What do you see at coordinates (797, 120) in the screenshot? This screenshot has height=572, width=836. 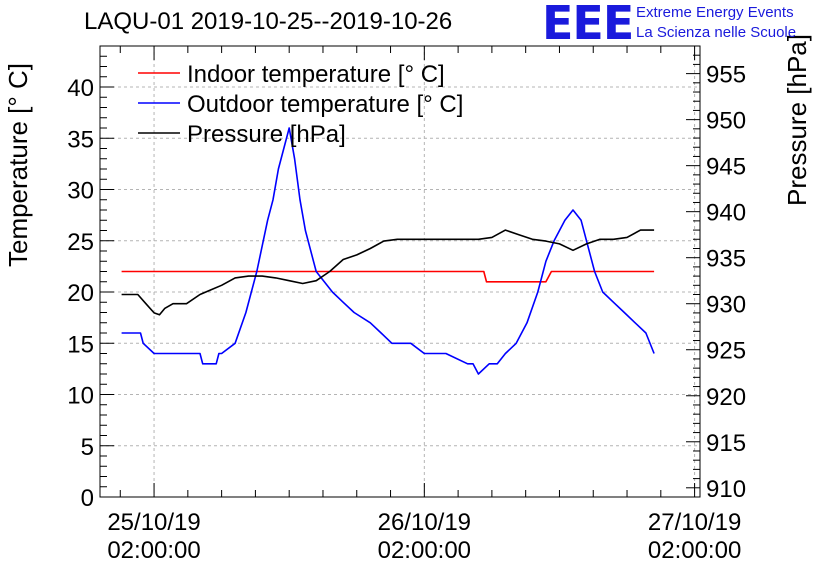 I see `y2-axis-label: Pressure [hPa]` at bounding box center [797, 120].